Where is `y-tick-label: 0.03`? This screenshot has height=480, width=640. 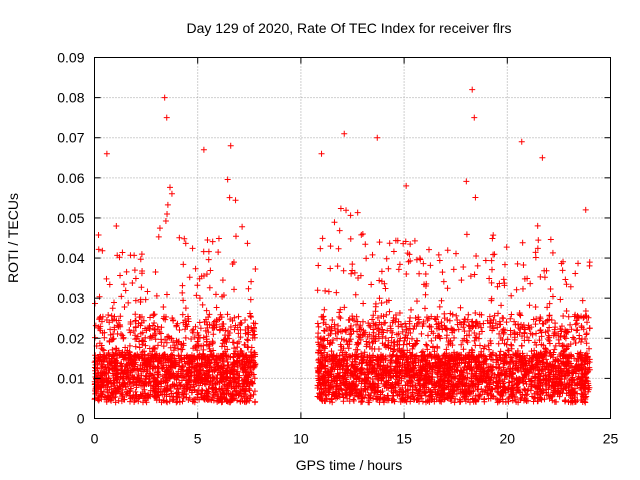 y-tick-label: 0.03 is located at coordinates (70, 298).